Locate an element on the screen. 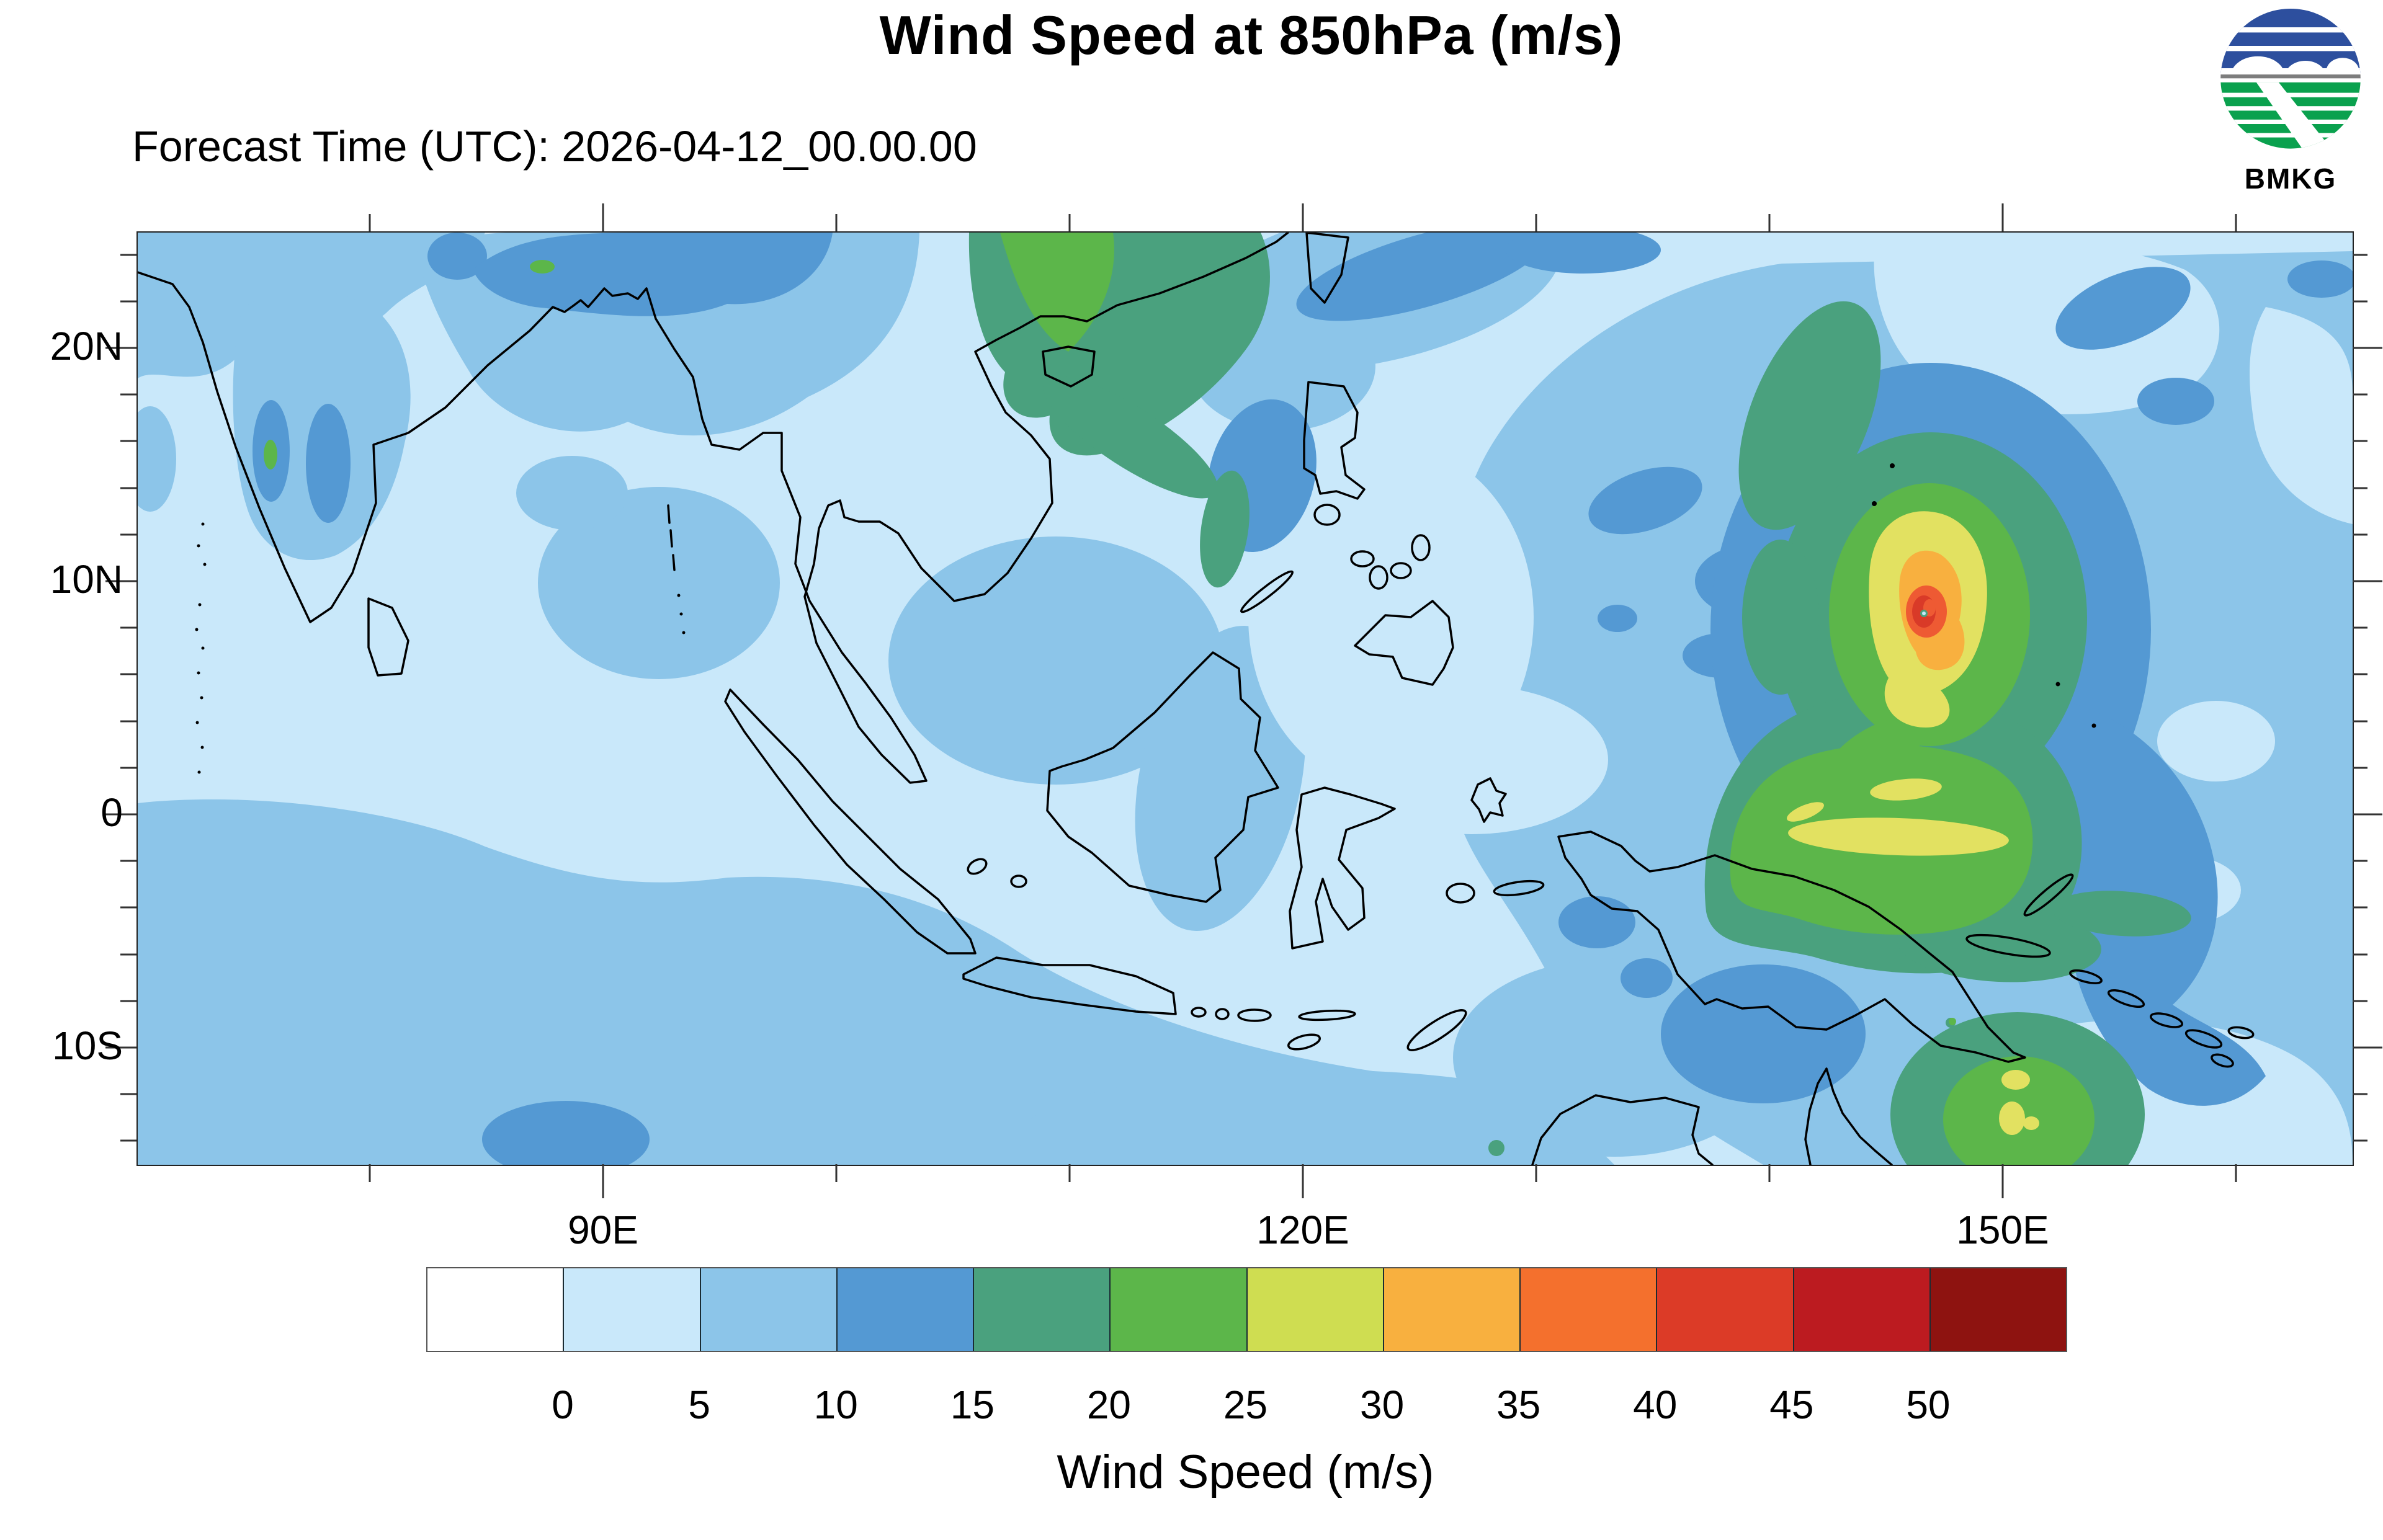  colorbar-tick-20: 20 is located at coordinates (1108, 1405).